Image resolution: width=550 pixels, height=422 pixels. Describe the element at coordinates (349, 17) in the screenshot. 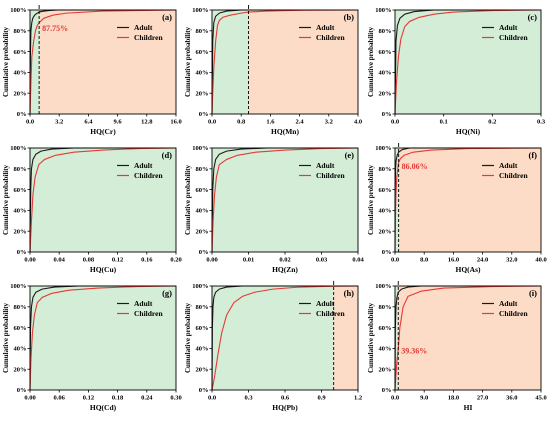

I see `panel-label: (b)` at that location.